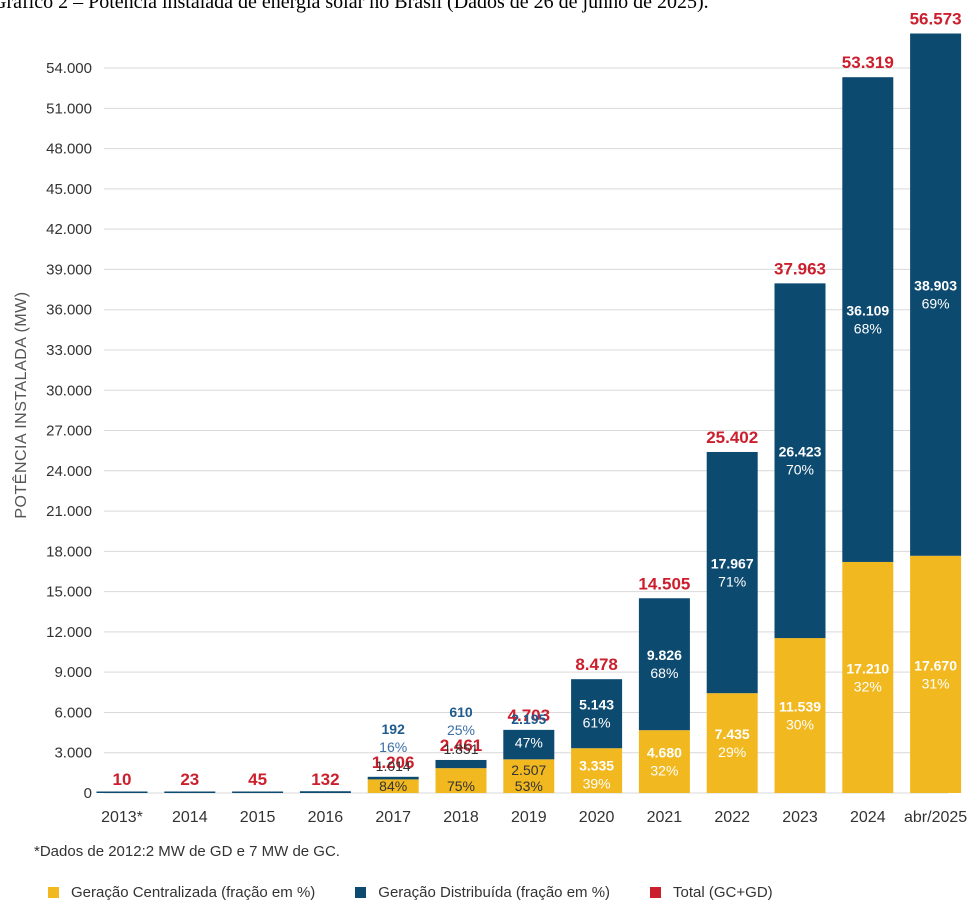  What do you see at coordinates (656, 892) in the screenshot?
I see `legend-swatch-total` at bounding box center [656, 892].